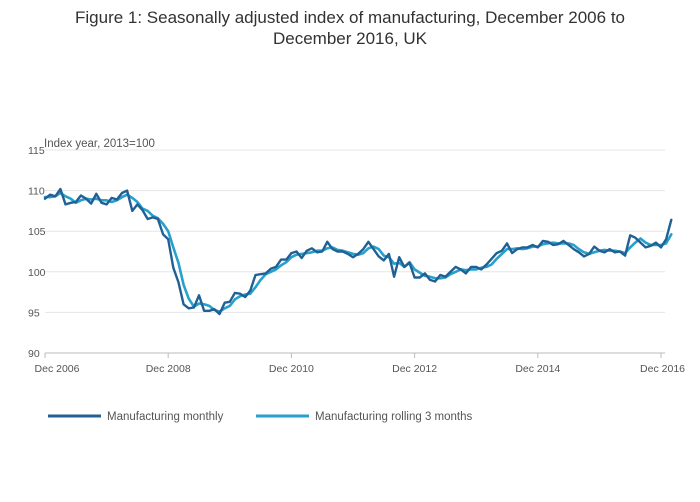 This screenshot has width=700, height=502. I want to click on y-tick-label: 100, so click(37, 273).